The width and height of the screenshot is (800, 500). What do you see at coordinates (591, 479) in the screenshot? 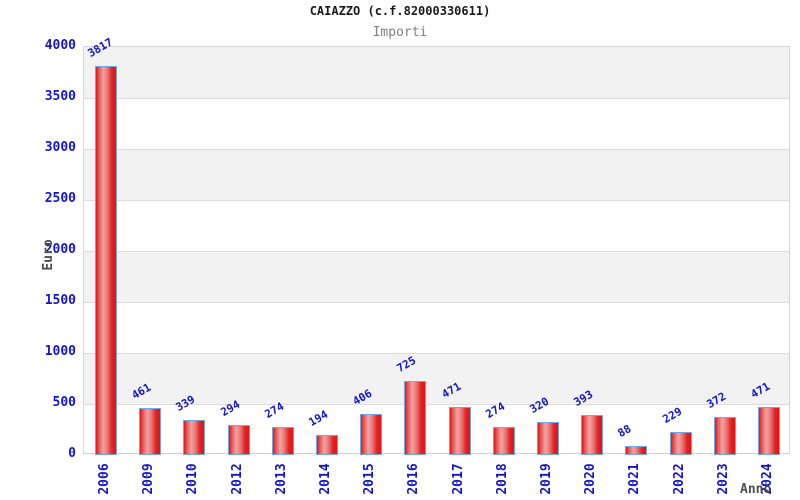
I see `x-tick-label-2020: 2020` at bounding box center [591, 479].